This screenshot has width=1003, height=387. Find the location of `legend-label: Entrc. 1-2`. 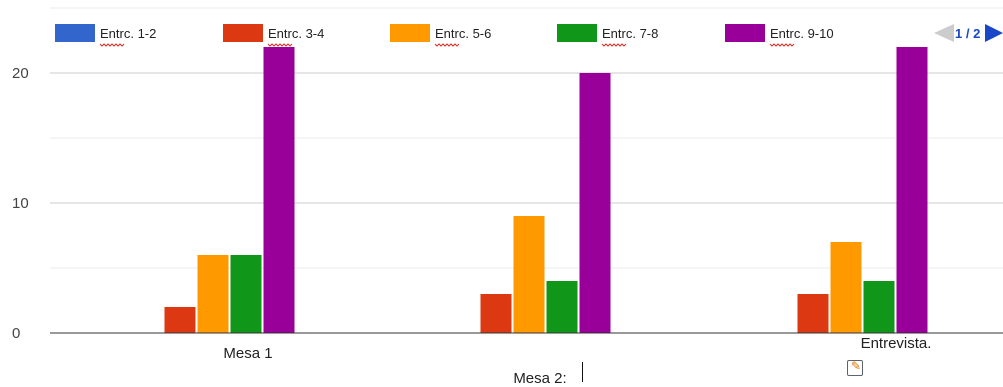

legend-label: Entrc. 1-2 is located at coordinates (128, 33).